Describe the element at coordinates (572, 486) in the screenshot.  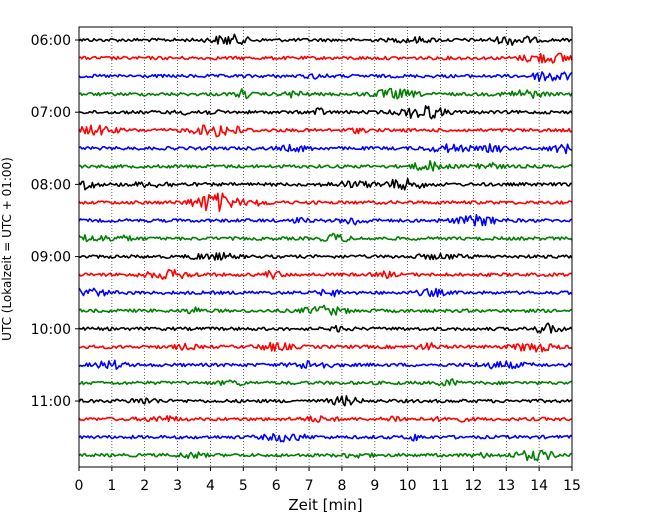
I see `x-tick-label: 15` at that location.